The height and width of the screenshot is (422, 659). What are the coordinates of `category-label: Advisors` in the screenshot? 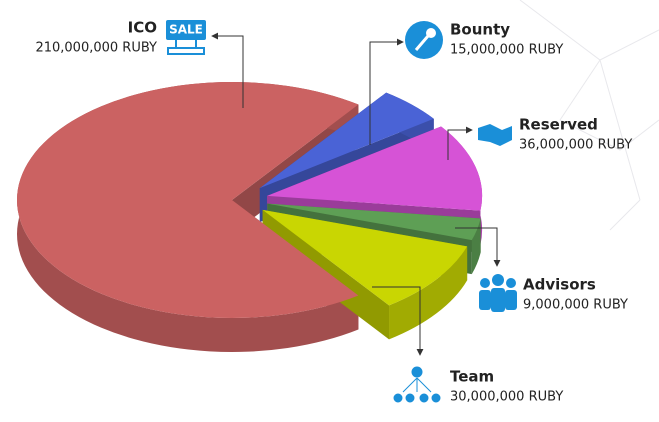 It's located at (559, 285).